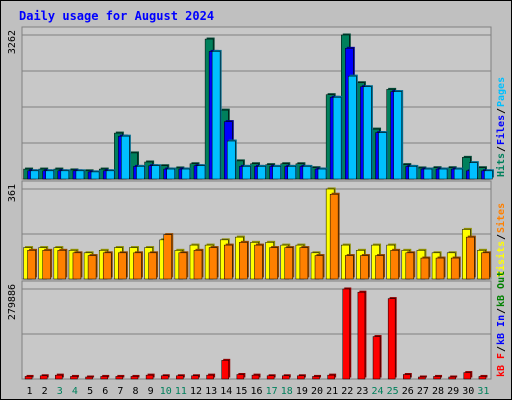 The width and height of the screenshot is (512, 401). What do you see at coordinates (501, 218) in the screenshot?
I see `legend-entry: Sites` at bounding box center [501, 218].